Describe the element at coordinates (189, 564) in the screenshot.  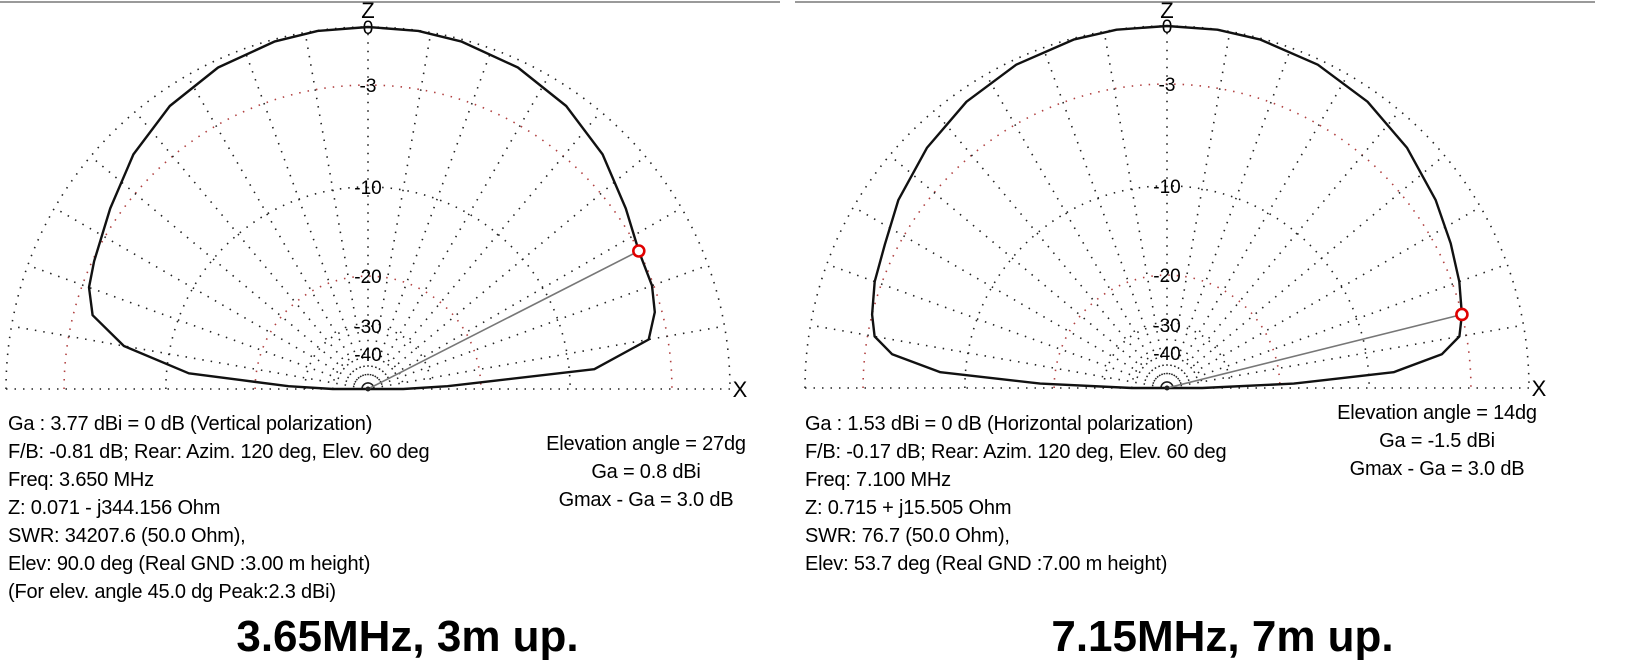
I see `info-line: Elev: 90.0 deg (Real GND :3.00 m height)` at that location.